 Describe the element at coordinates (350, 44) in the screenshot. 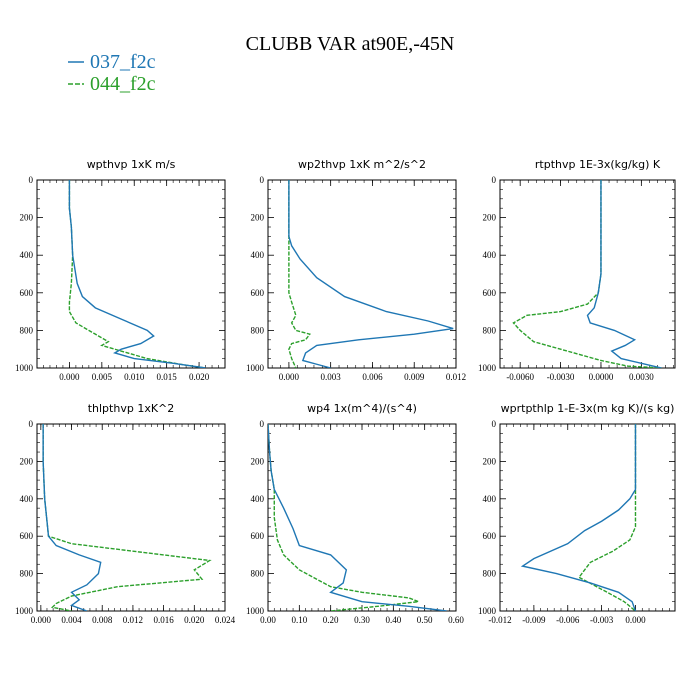

I see `figure-title: CLUBB VAR at90E,-45N` at that location.